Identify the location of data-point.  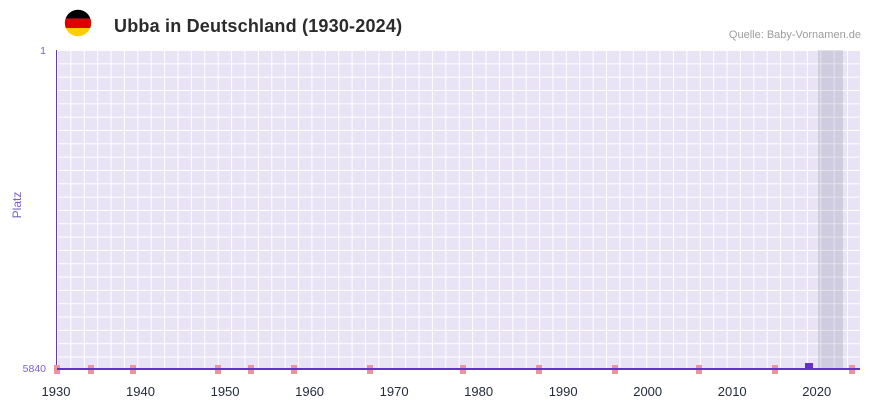
(809, 365).